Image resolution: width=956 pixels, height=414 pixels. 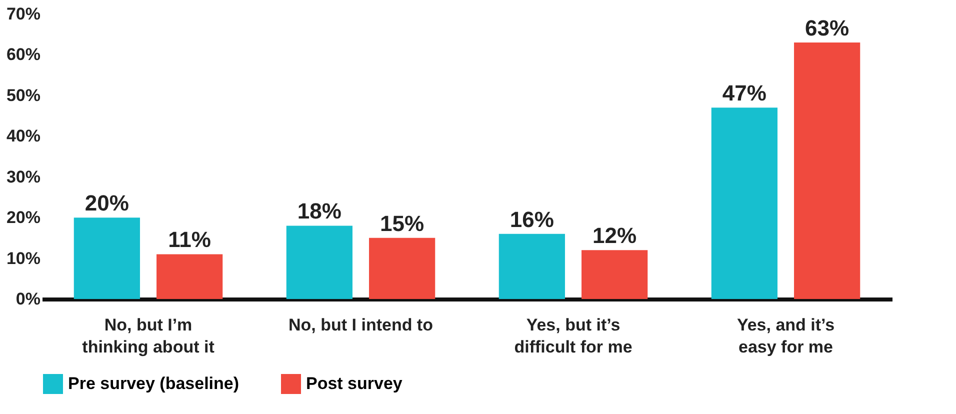 What do you see at coordinates (23, 136) in the screenshot?
I see `y-tick-label: 40%` at bounding box center [23, 136].